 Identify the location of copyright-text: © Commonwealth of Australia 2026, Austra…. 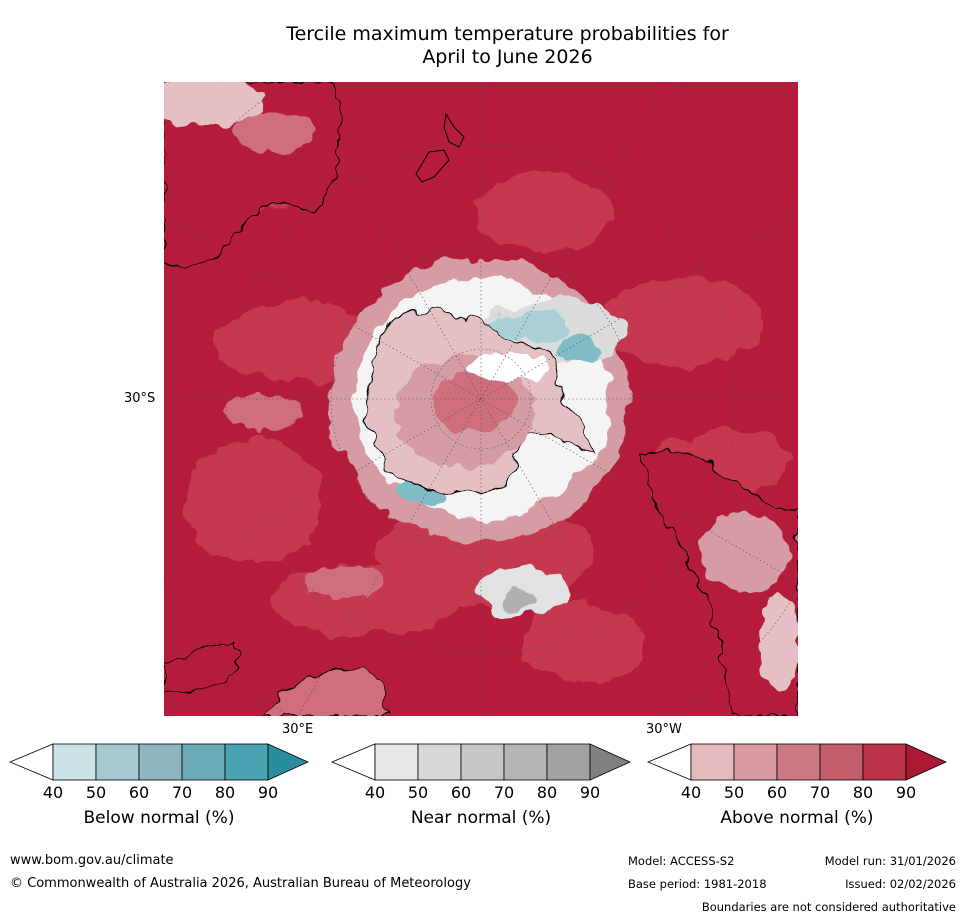
(240, 883).